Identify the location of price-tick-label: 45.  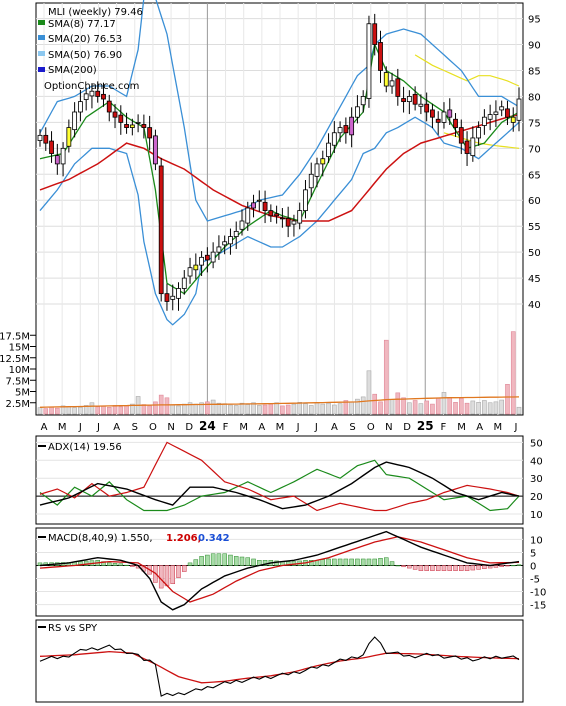
(534, 279).